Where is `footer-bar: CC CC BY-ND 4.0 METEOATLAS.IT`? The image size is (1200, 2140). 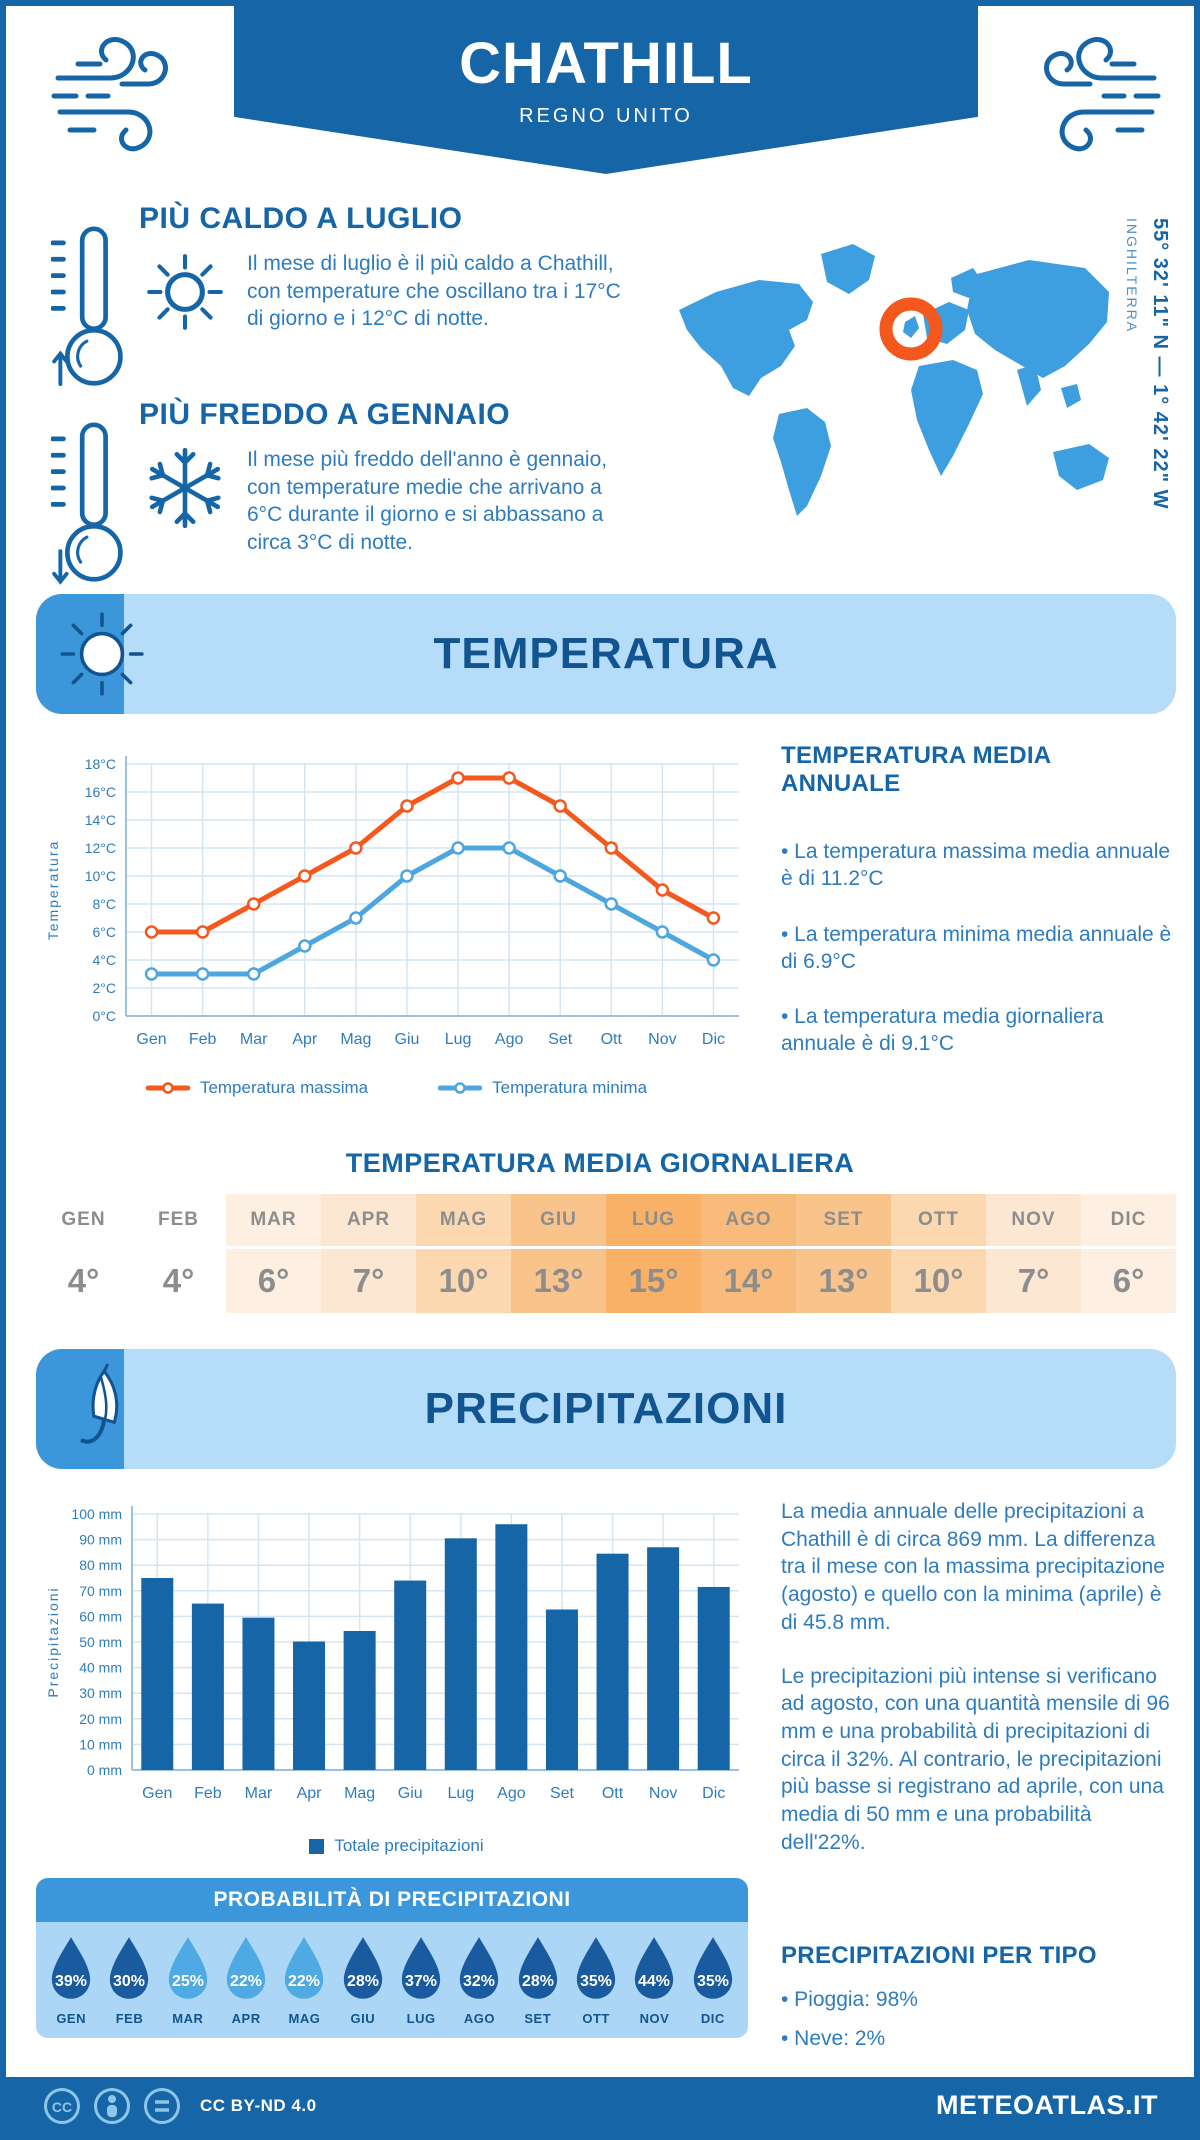
footer-bar: CC CC BY-ND 4.0 METEOATLAS.IT is located at coordinates (600, 2105).